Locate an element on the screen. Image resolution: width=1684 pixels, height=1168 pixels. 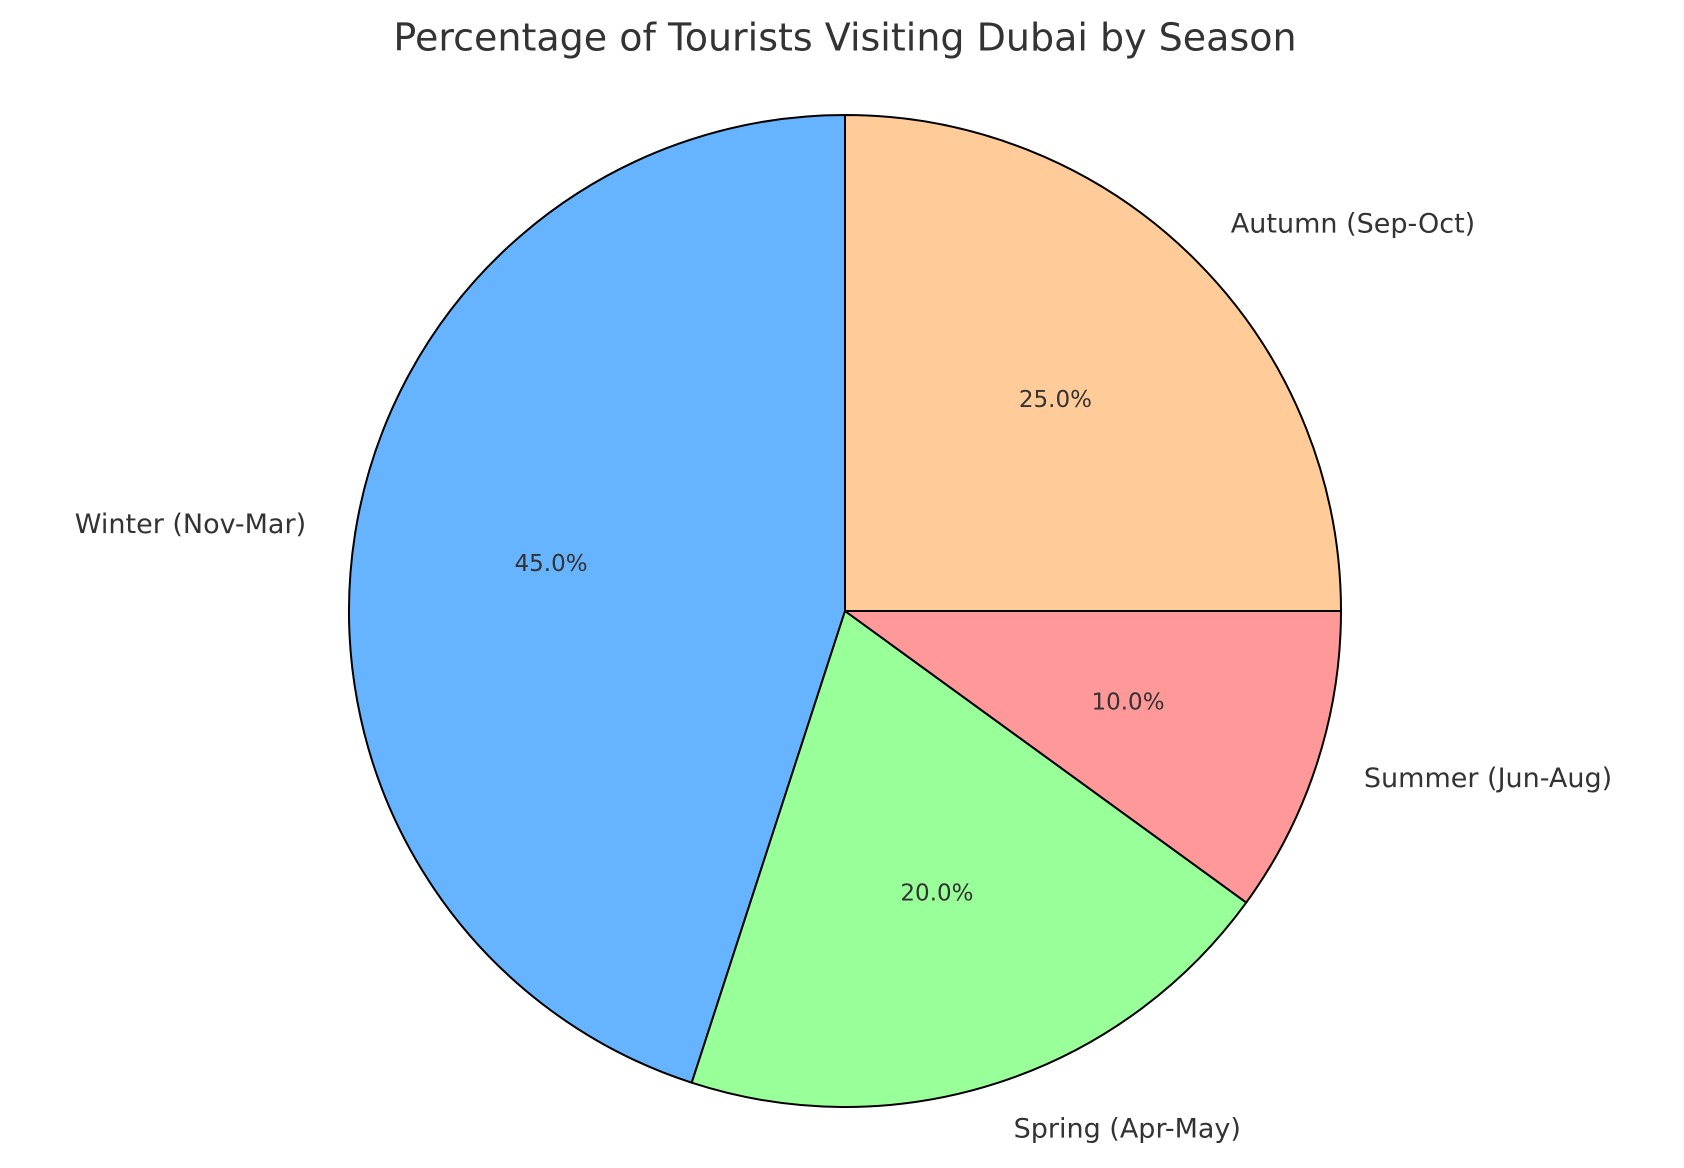
value-label: 45.0% is located at coordinates (551, 564).